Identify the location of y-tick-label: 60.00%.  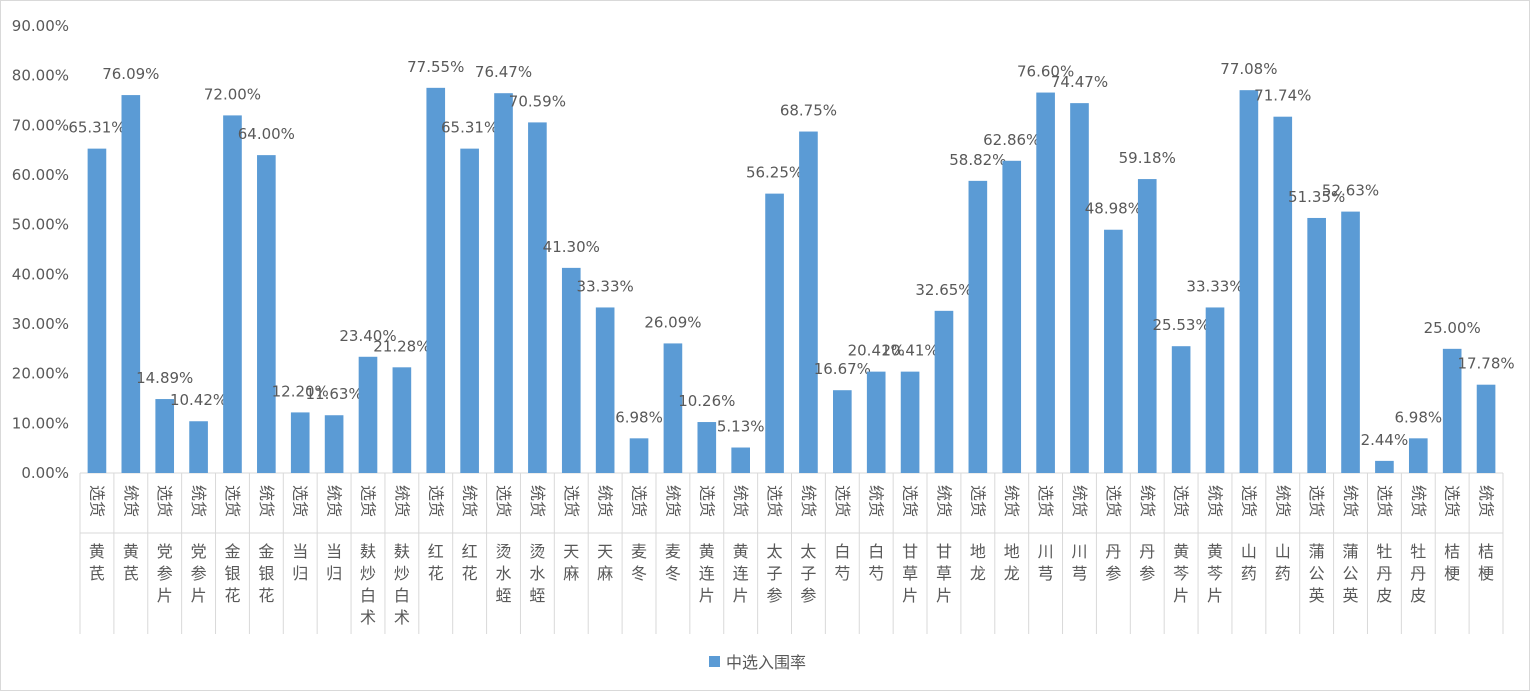
(40, 175).